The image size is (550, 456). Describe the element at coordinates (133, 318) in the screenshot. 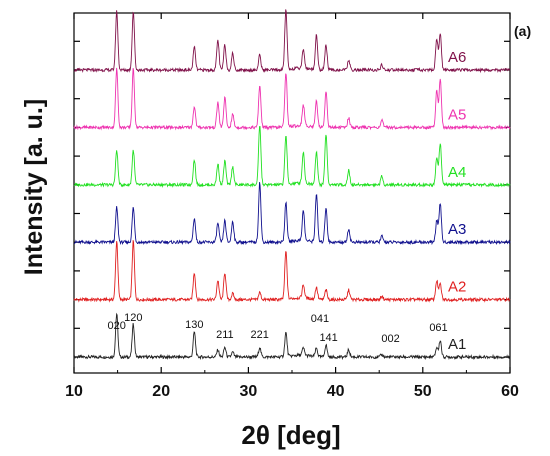

I see `peak-label: 120` at that location.